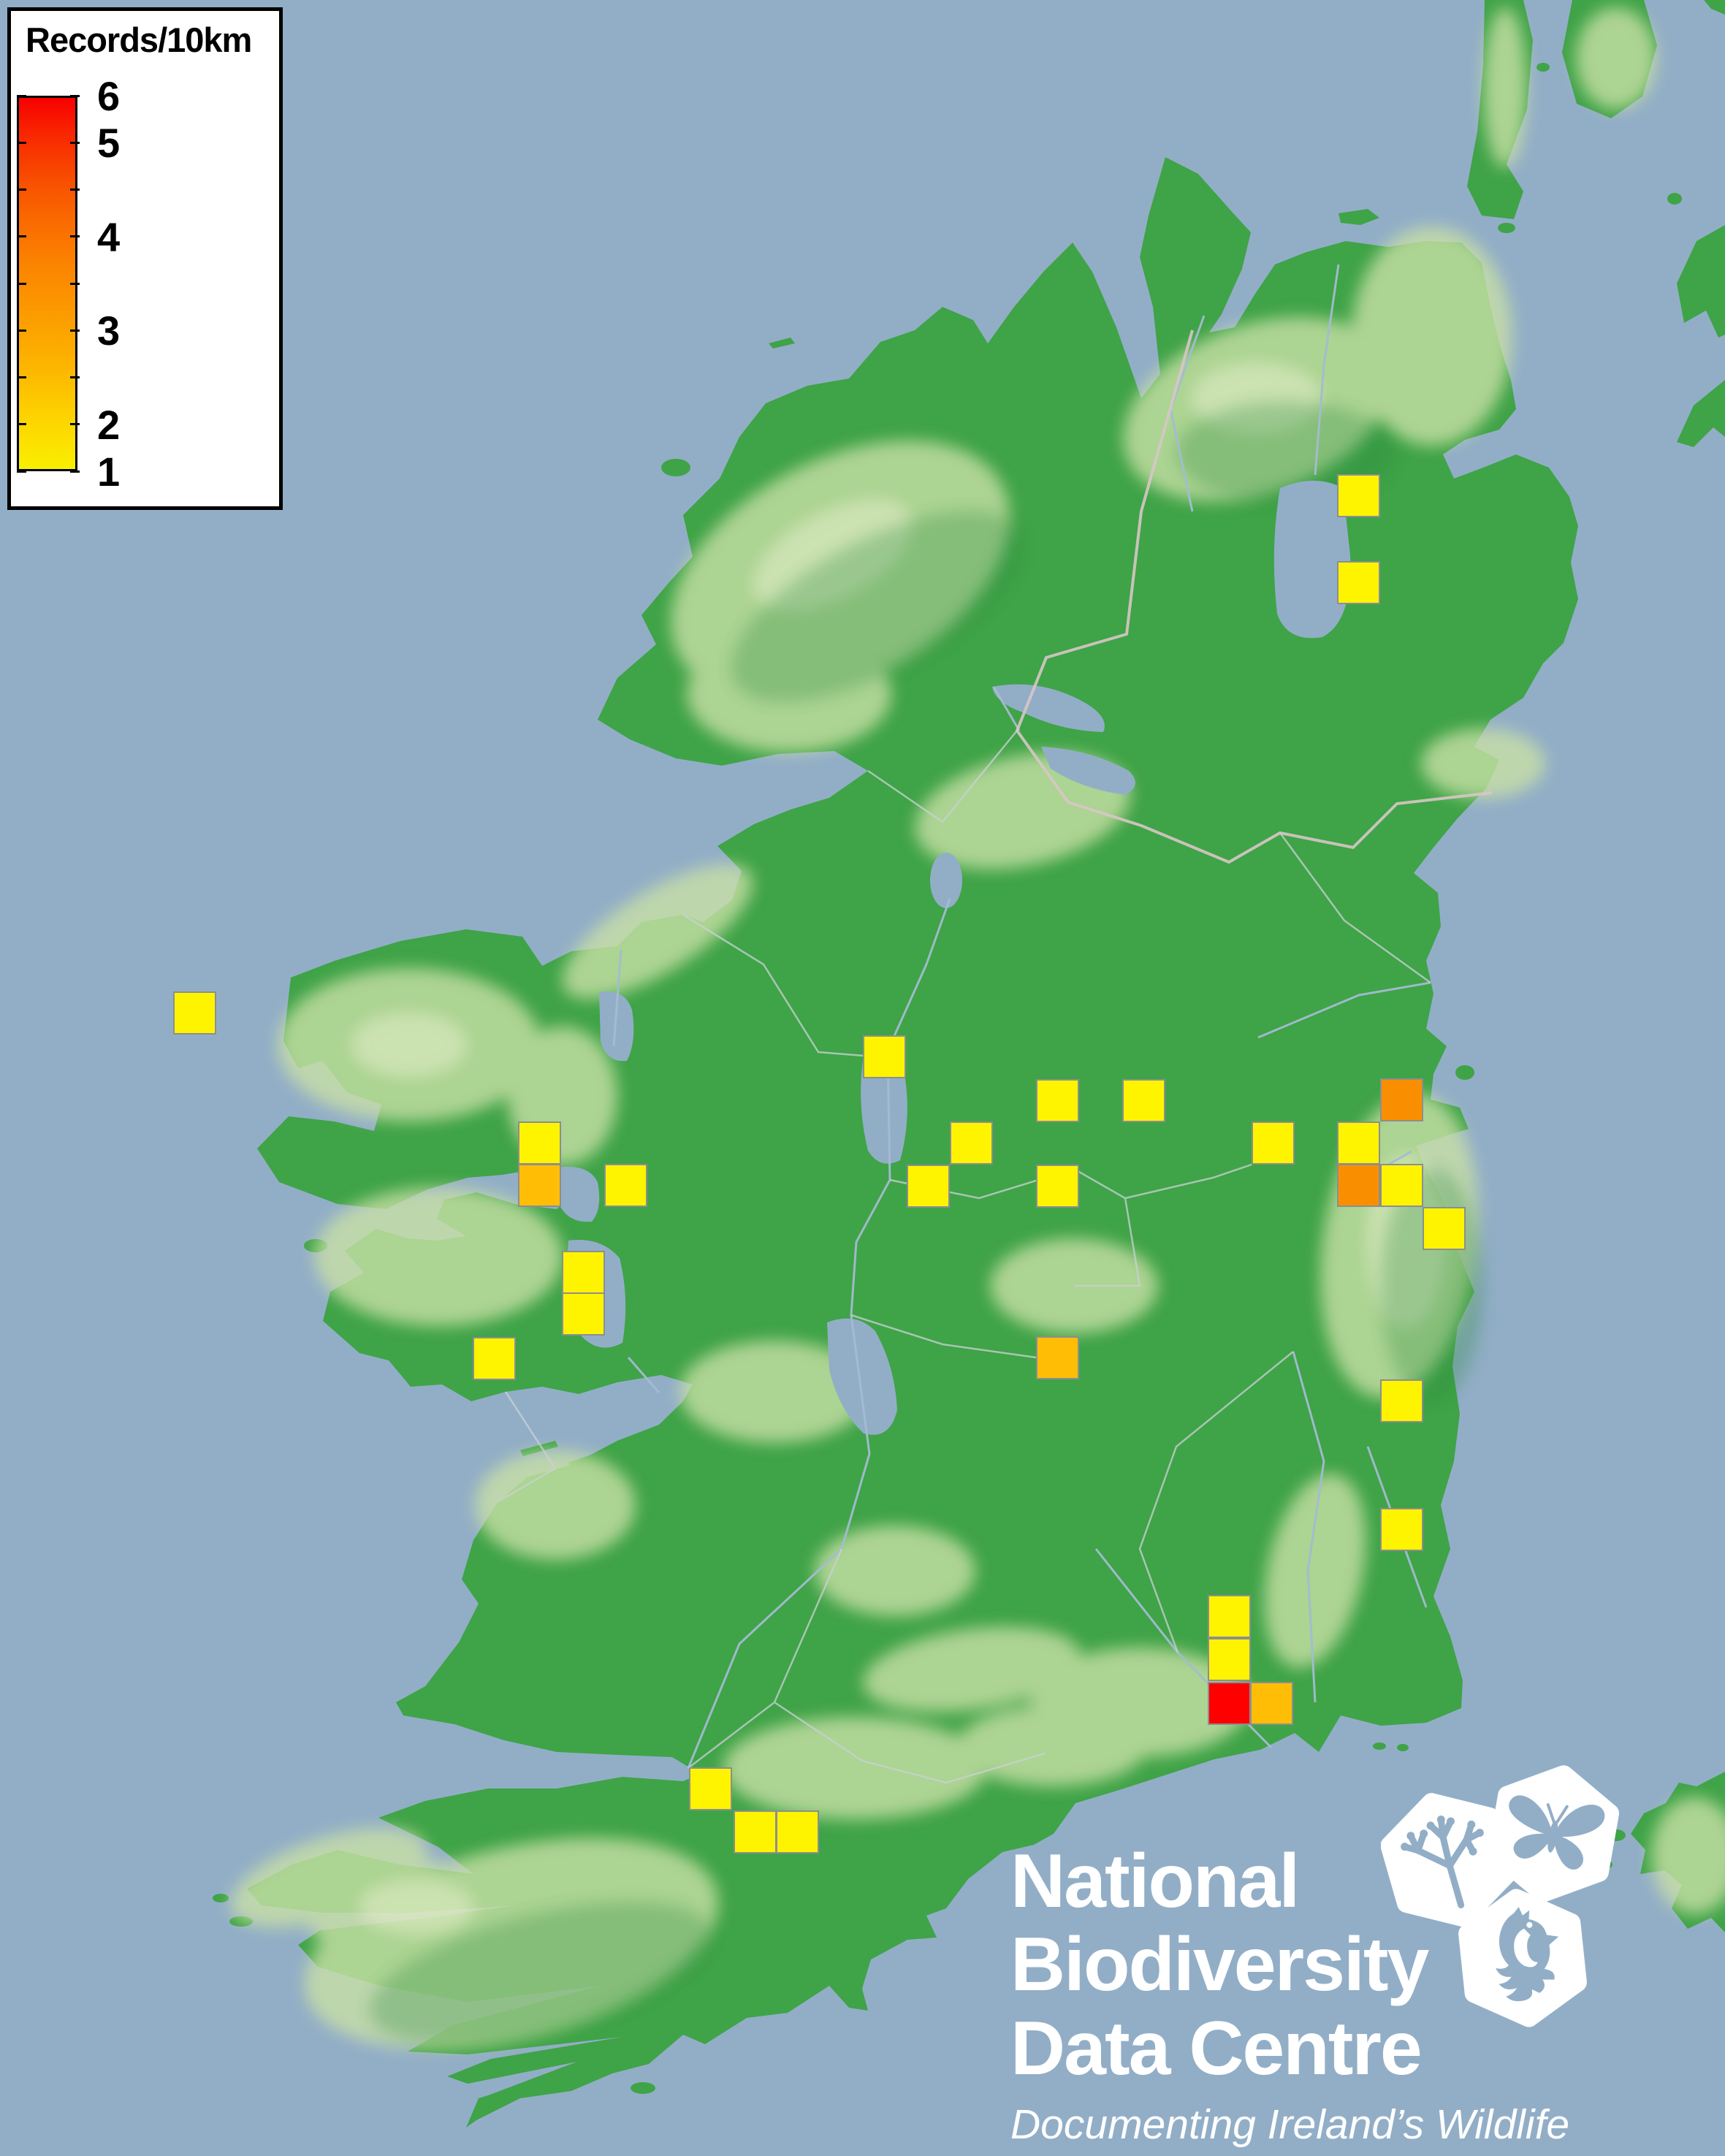 This screenshot has width=1725, height=2156. I want to click on legend-tick-label: 2, so click(109, 424).